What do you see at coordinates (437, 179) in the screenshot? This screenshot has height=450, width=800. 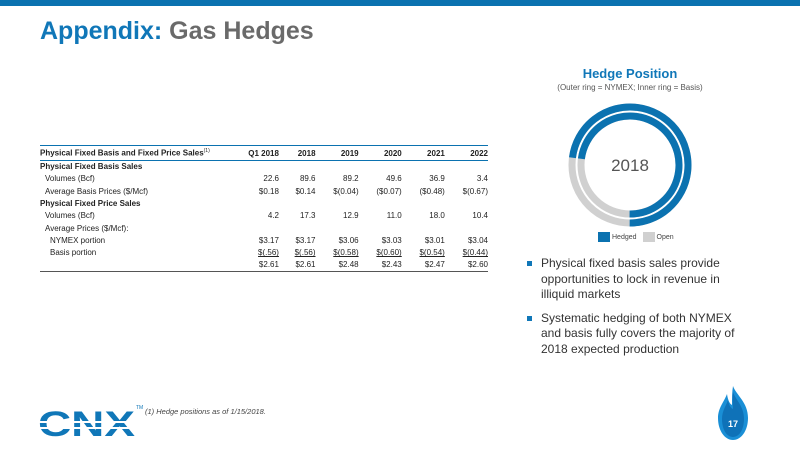 I see `table-cell: 36.9` at bounding box center [437, 179].